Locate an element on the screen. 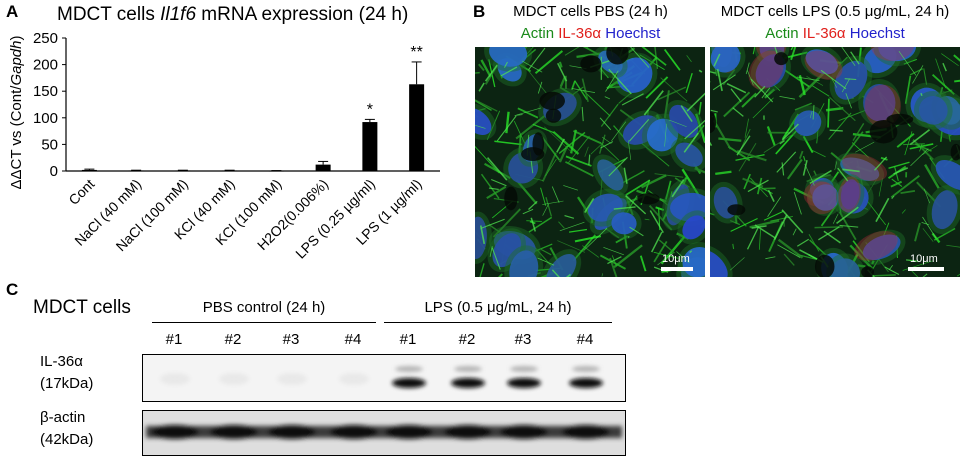 The image size is (965, 459). x-tick-label: Cont is located at coordinates (81, 192).